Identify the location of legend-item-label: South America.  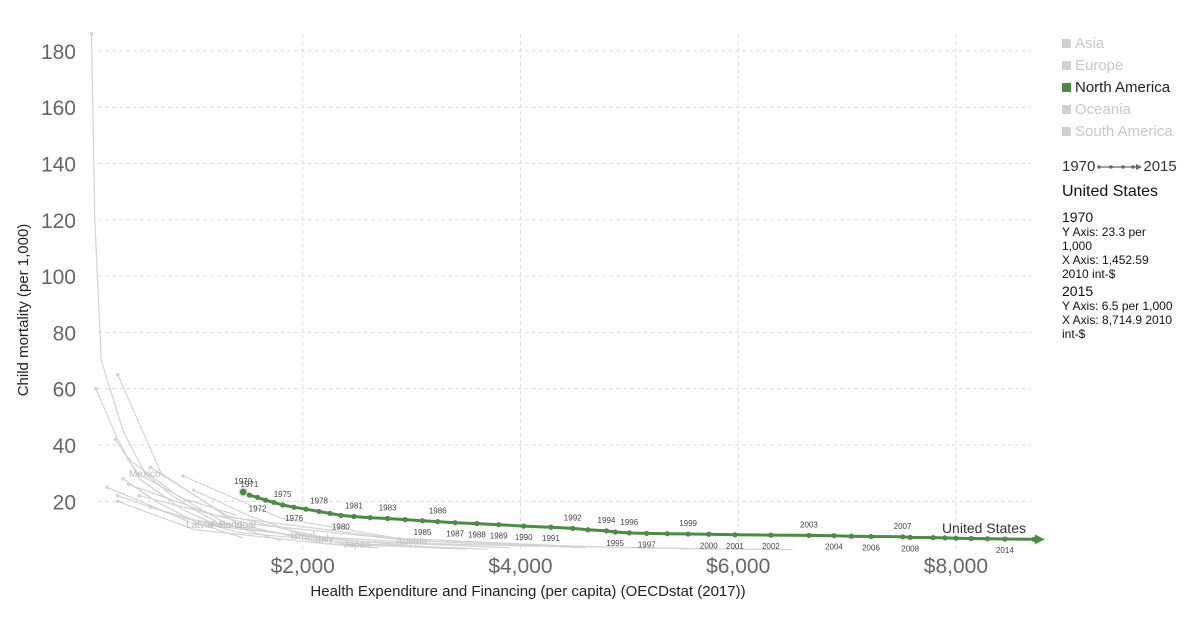
(1124, 131).